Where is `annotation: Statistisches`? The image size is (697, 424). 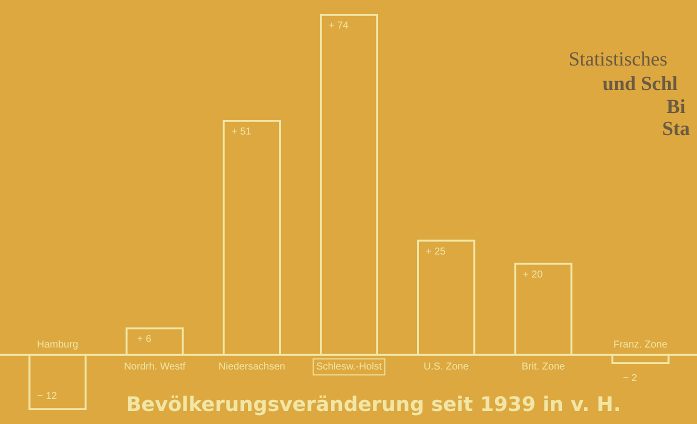 annotation: Statistisches is located at coordinates (618, 59).